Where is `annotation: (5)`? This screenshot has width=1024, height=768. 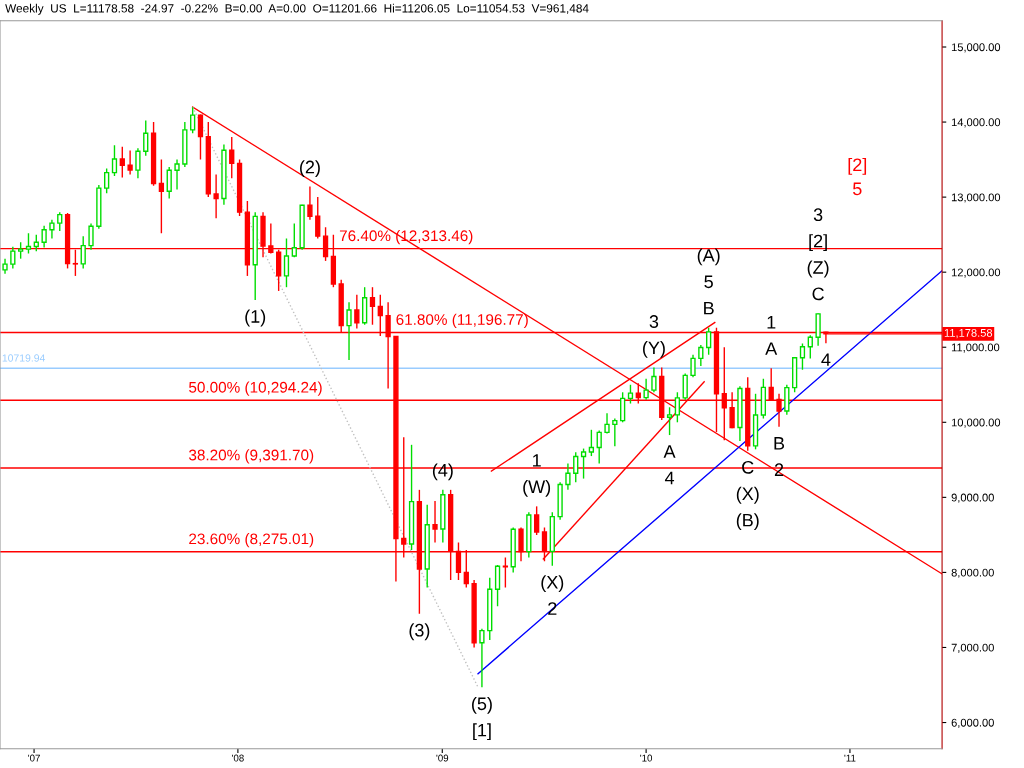 annotation: (5) is located at coordinates (482, 705).